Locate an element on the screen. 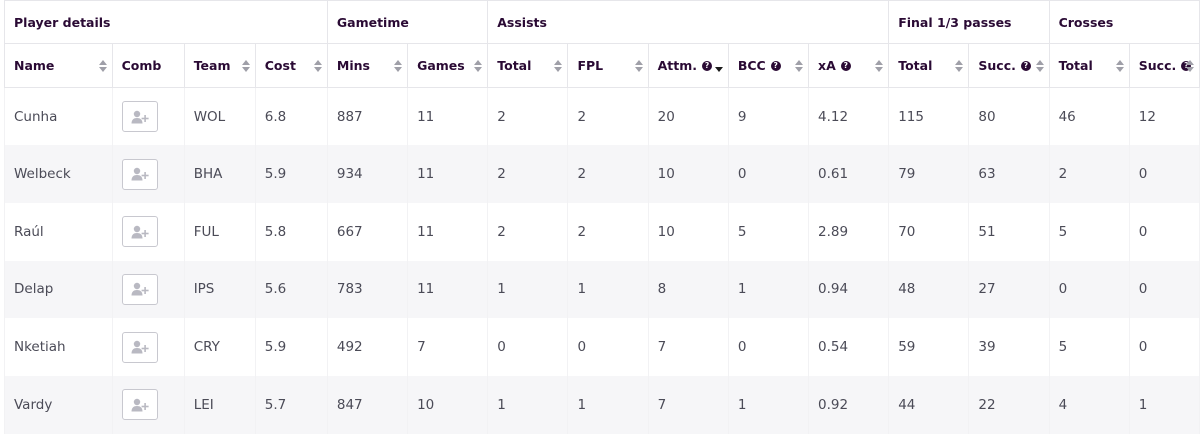 The height and width of the screenshot is (435, 1200). column-header-name-0: Name is located at coordinates (58, 65).